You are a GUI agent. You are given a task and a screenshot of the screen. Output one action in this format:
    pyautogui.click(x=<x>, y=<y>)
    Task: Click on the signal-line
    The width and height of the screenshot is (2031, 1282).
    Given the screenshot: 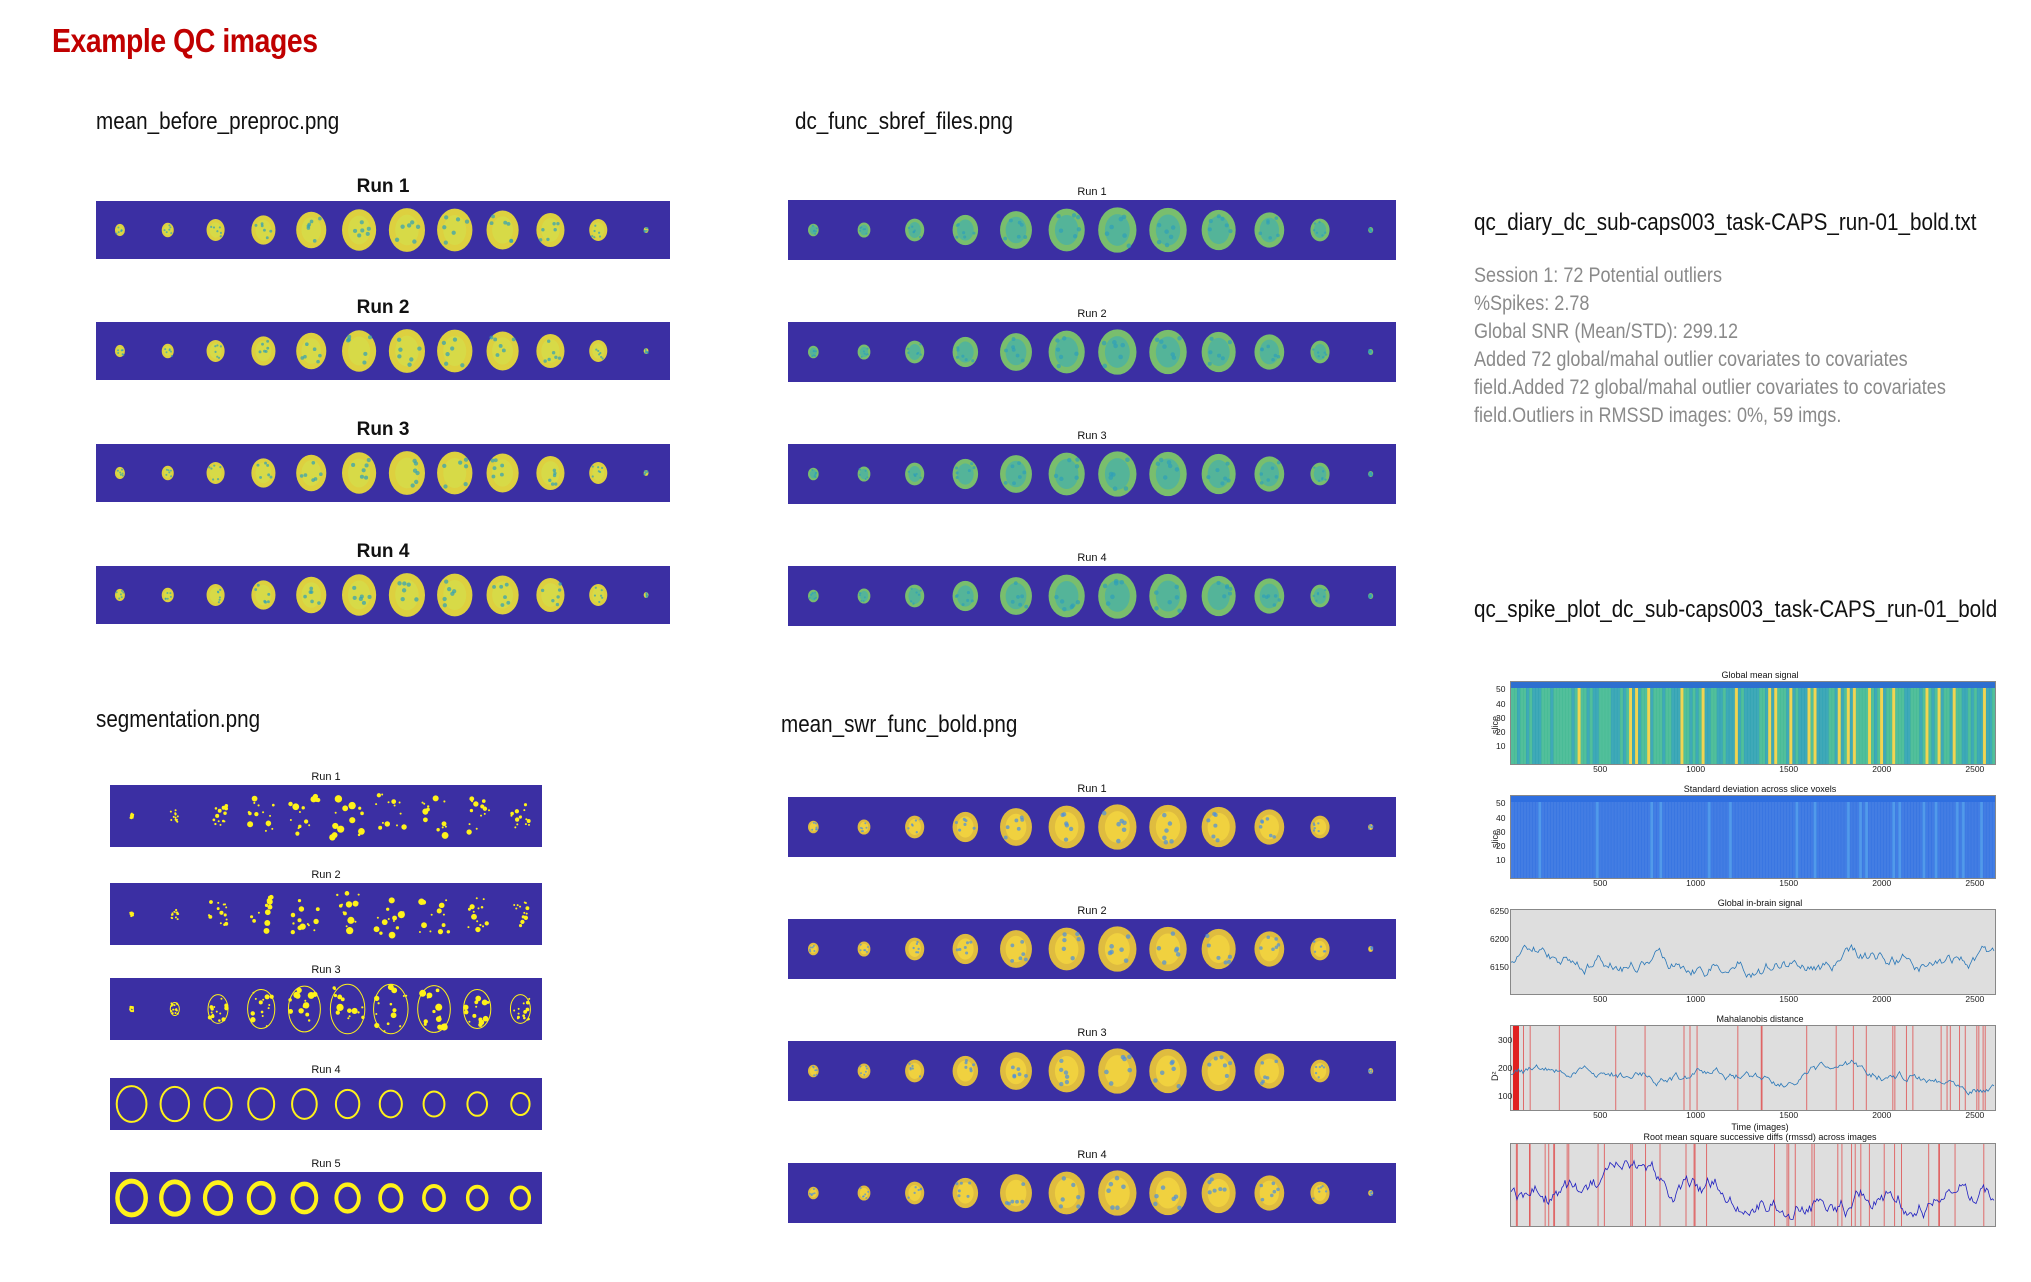 What is the action you would take?
    pyautogui.click(x=1753, y=1077)
    